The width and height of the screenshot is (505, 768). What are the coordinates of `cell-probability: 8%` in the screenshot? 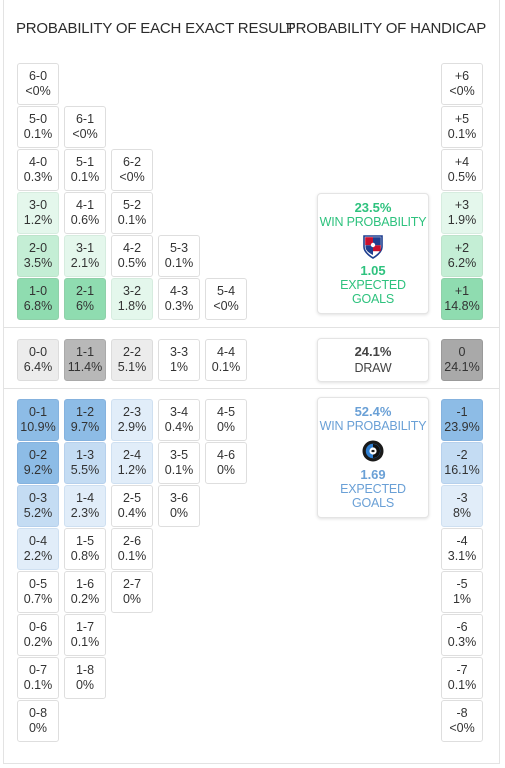 It's located at (462, 513).